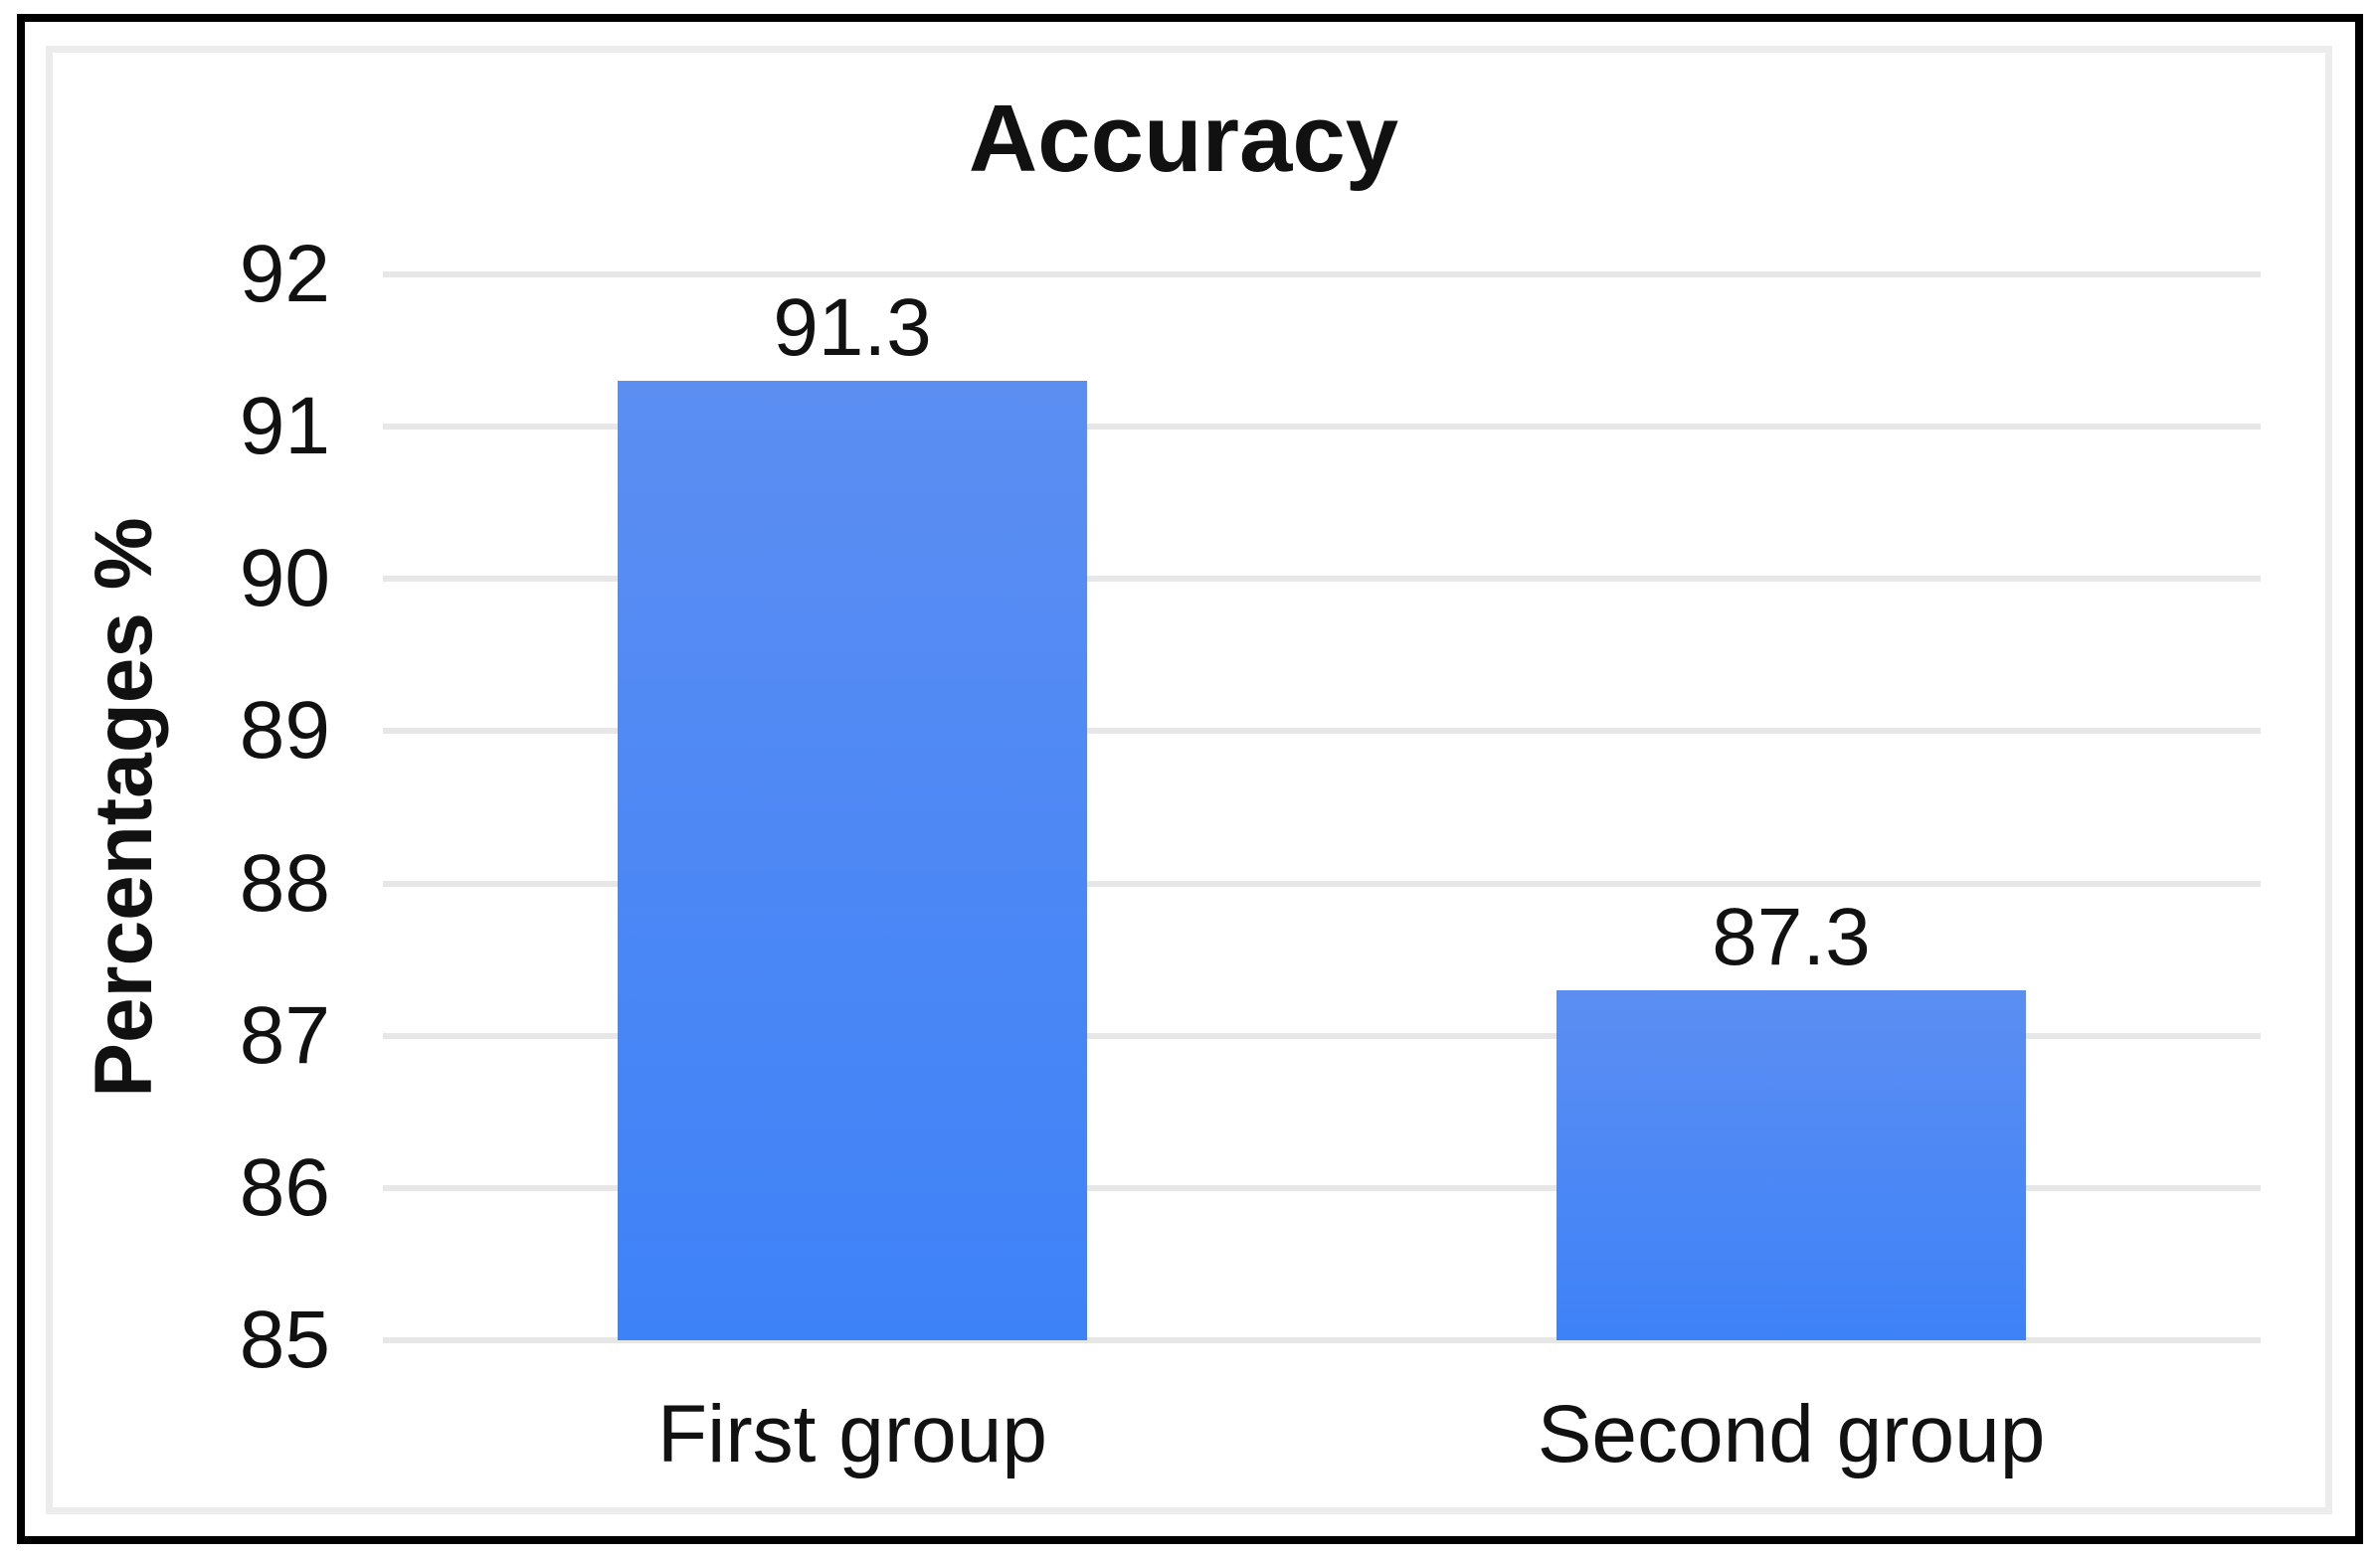 The width and height of the screenshot is (2380, 1561). Describe the element at coordinates (284, 1035) in the screenshot. I see `y-tick-label: 87` at that location.